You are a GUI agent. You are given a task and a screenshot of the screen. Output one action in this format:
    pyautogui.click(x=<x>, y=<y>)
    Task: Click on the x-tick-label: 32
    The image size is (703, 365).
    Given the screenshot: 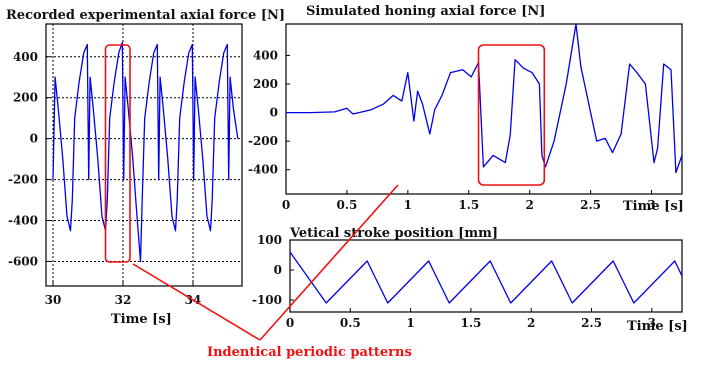 What is the action you would take?
    pyautogui.click(x=123, y=300)
    